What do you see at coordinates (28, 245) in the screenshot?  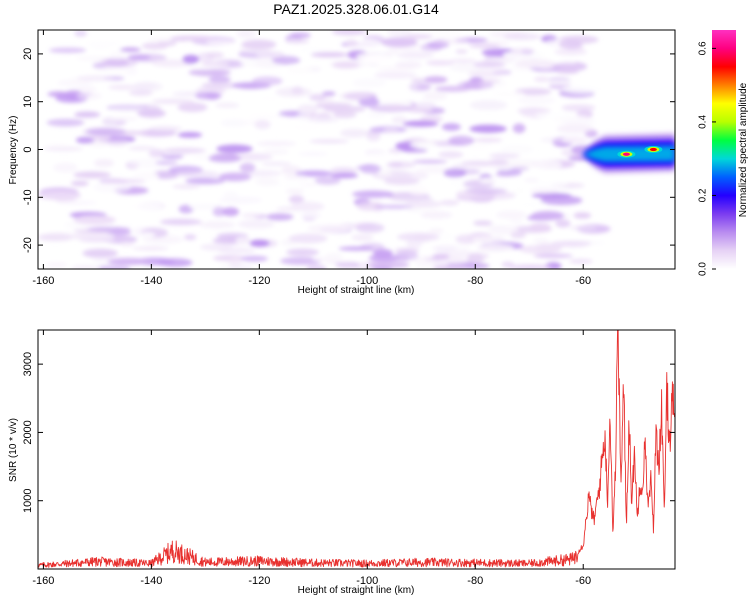 I see `y-tick-label: -20` at bounding box center [28, 245].